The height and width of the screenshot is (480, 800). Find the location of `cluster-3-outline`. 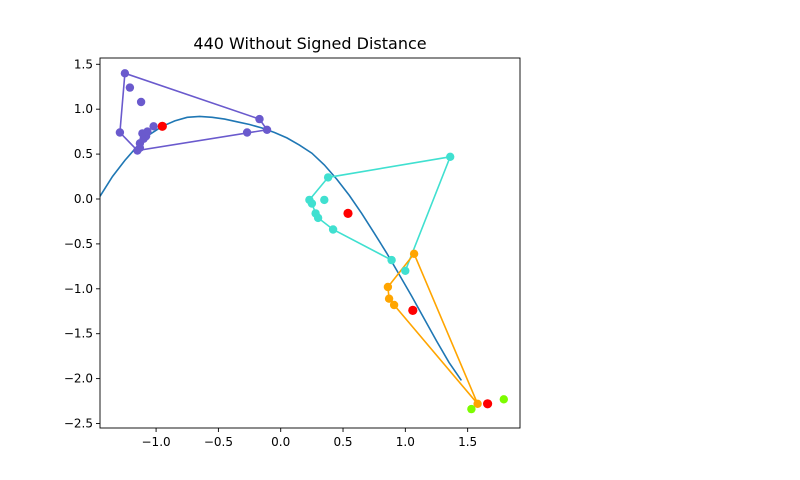

cluster-3-outline is located at coordinates (433, 329).